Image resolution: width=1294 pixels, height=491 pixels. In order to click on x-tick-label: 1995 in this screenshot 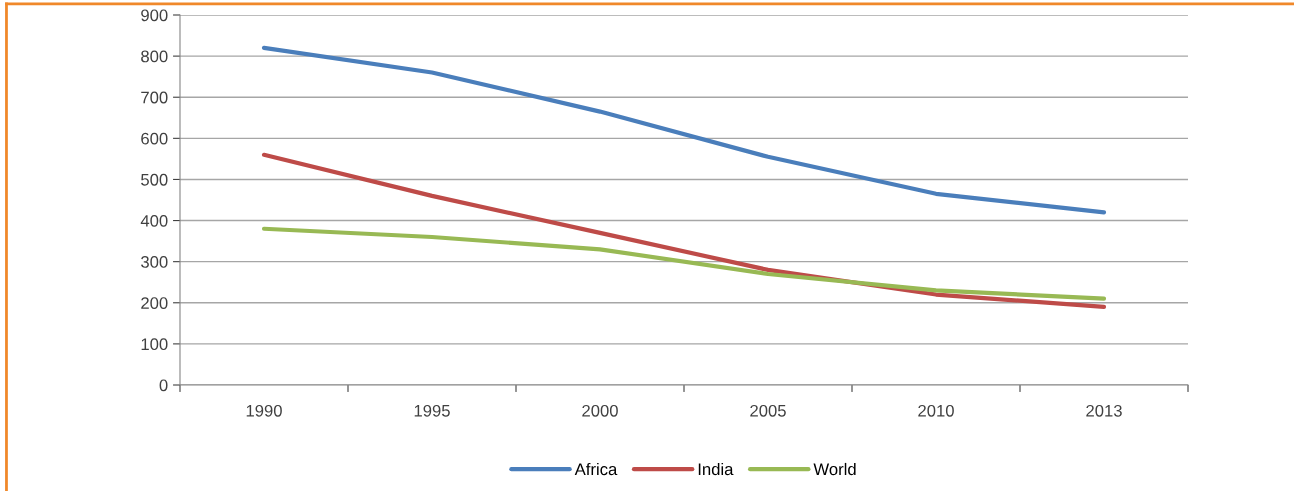, I will do `click(432, 410)`.